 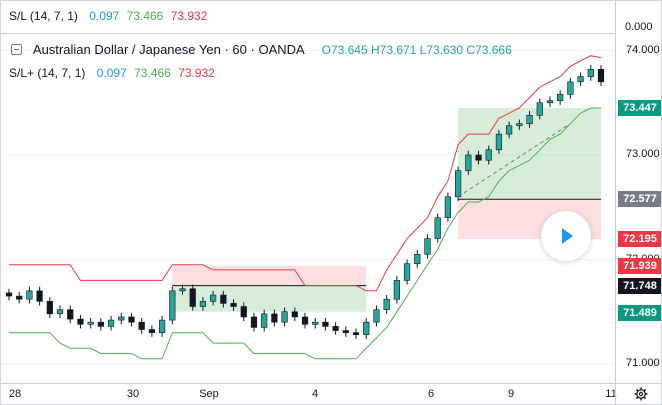 What do you see at coordinates (209, 394) in the screenshot?
I see `time-tick: Sep` at bounding box center [209, 394].